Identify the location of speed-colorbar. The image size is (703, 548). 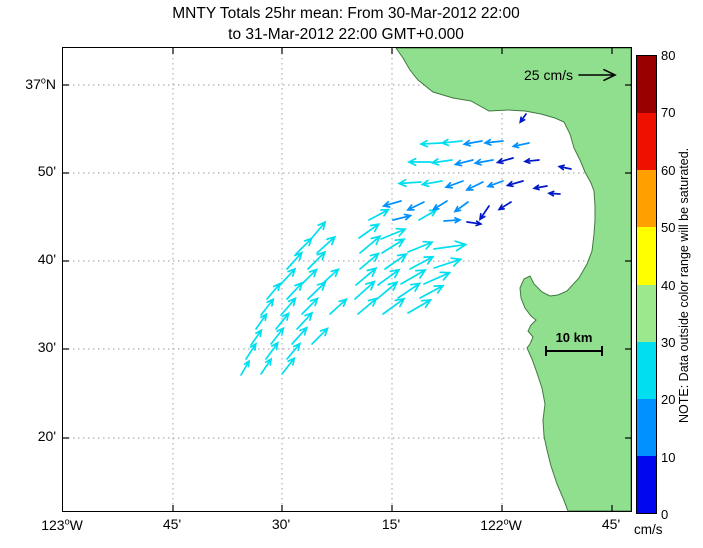
(646, 284).